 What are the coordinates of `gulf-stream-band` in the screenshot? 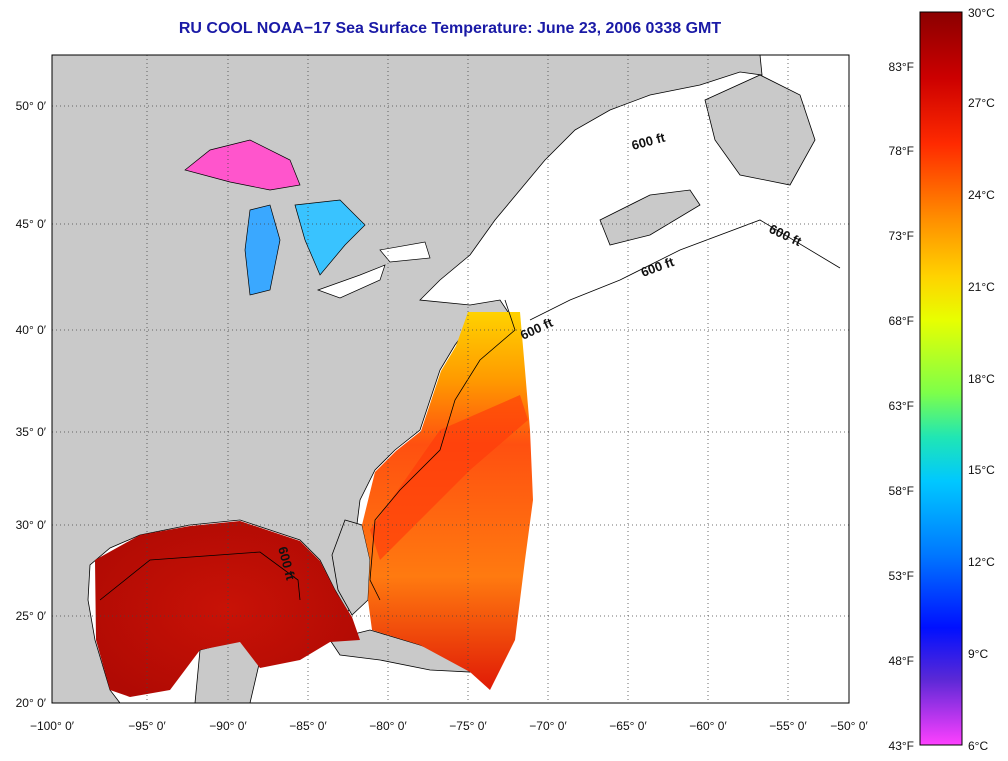 It's located at (449, 477).